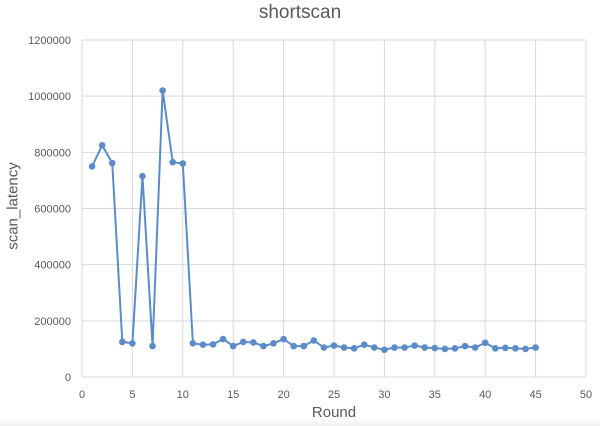 This screenshot has height=426, width=600. I want to click on x-tick-label: 25, so click(334, 395).